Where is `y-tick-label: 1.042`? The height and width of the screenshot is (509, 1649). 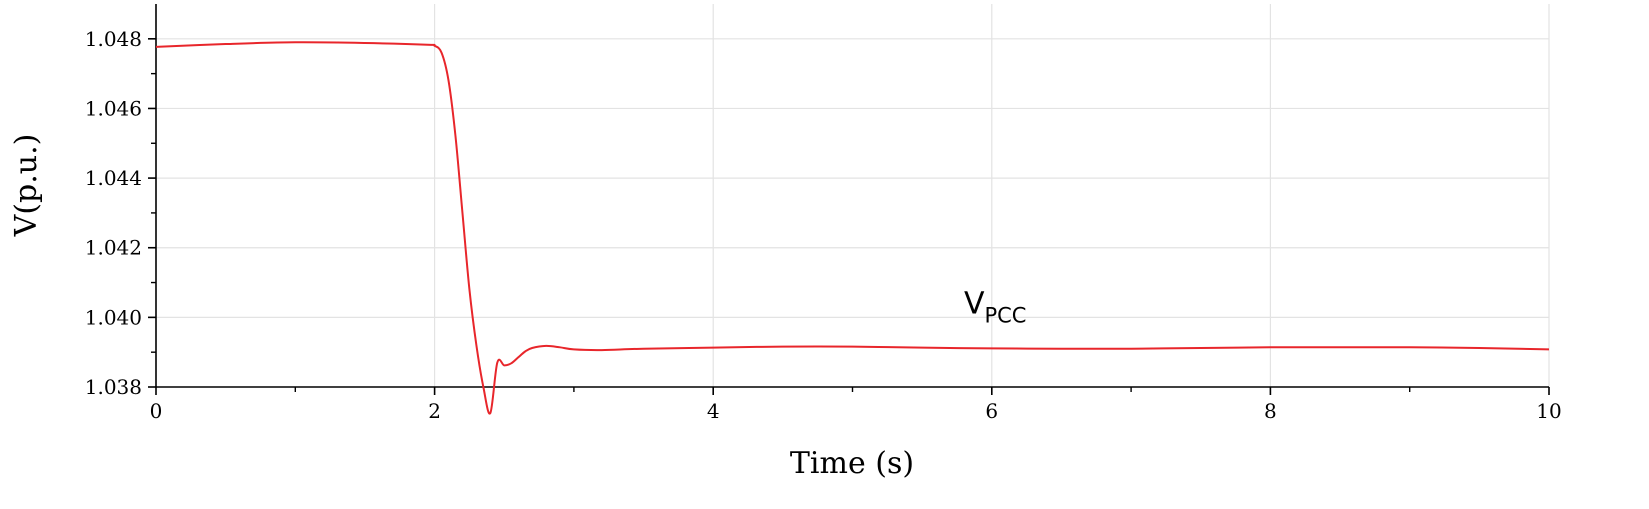
y-tick-label: 1.042 is located at coordinates (113, 248).